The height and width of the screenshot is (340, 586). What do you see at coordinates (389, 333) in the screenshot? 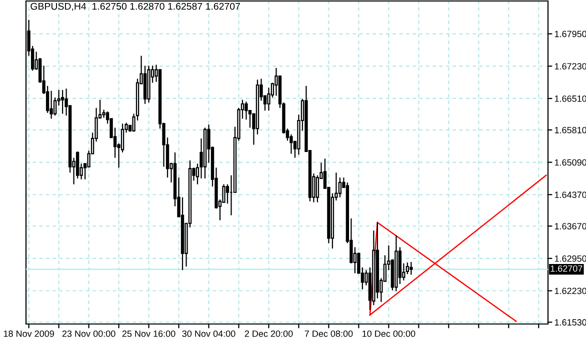
I see `x-tick-label: 10 Dec 00:00` at bounding box center [389, 333].